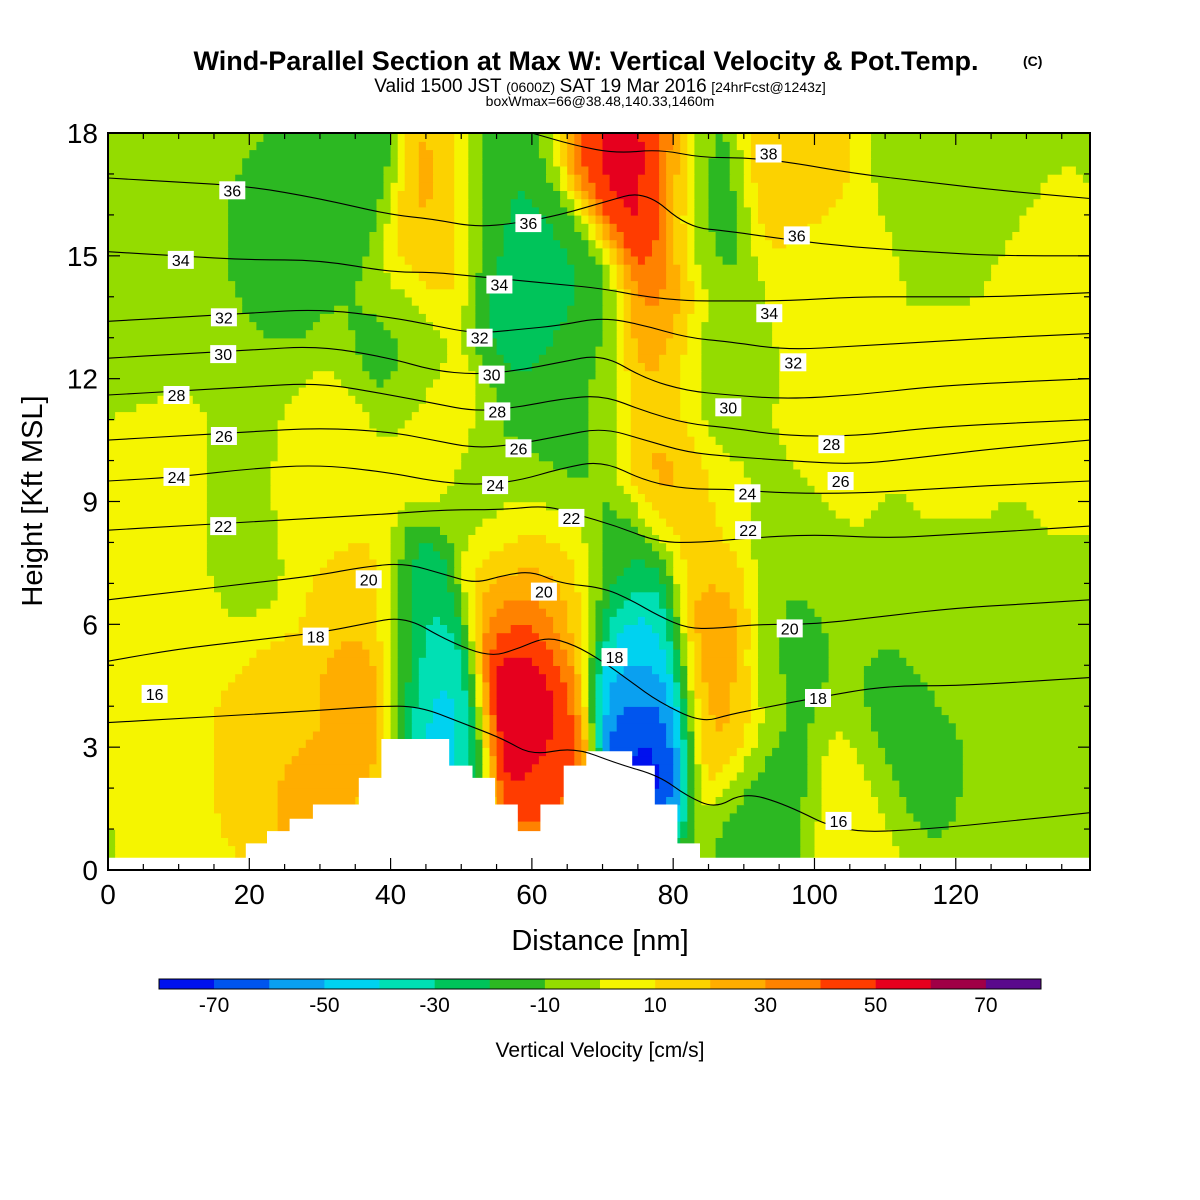 Image resolution: width=1200 pixels, height=1200 pixels. Describe the element at coordinates (531, 894) in the screenshot. I see `x-tick-label: 60` at that location.